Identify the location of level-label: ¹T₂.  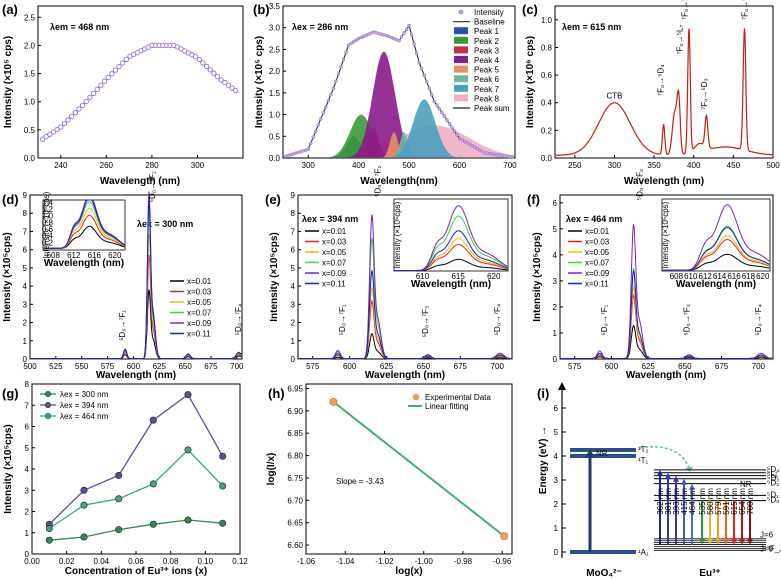
(643, 449).